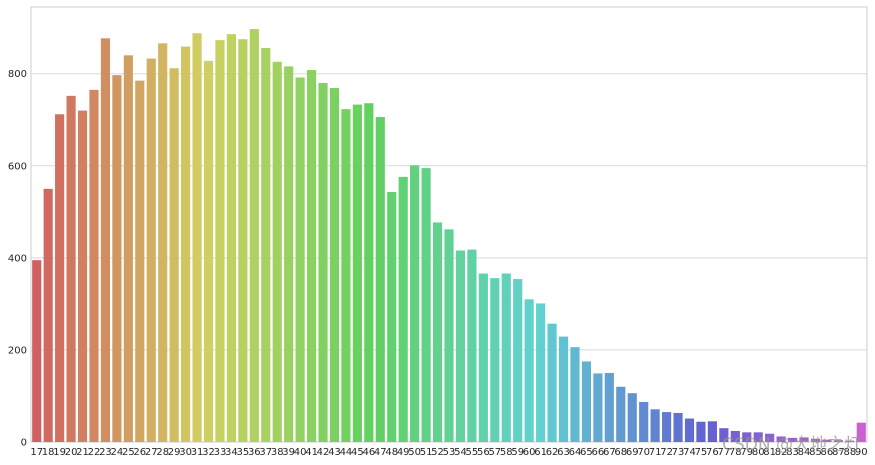  I want to click on x-tick-label: 88, so click(849, 452).